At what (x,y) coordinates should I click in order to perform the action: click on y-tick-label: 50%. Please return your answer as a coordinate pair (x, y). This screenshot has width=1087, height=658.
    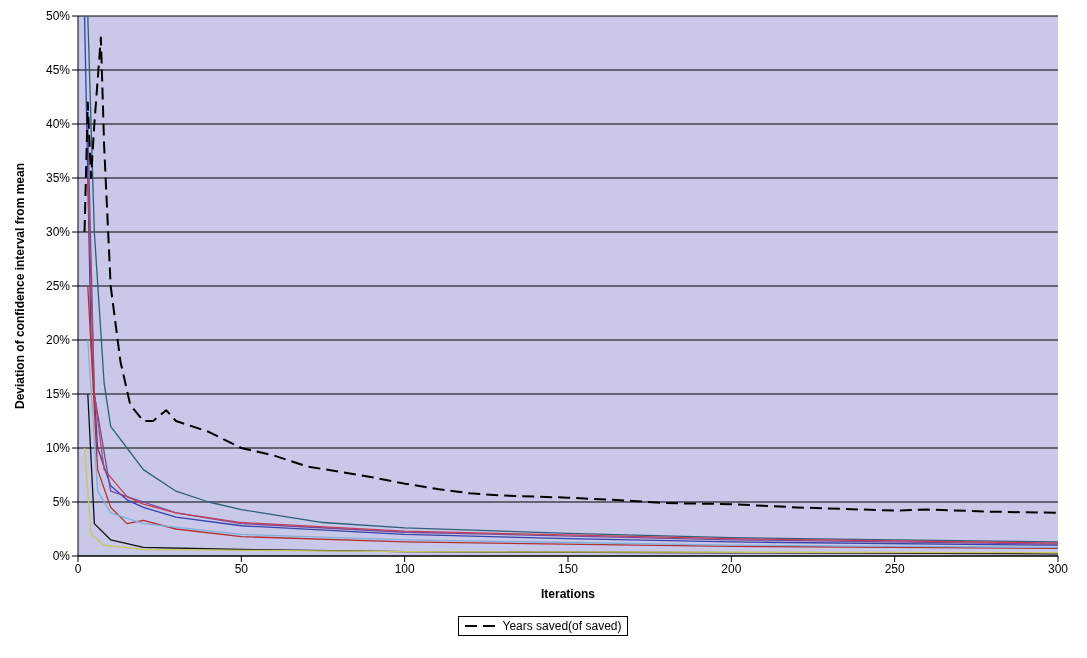
    Looking at the image, I should click on (58, 16).